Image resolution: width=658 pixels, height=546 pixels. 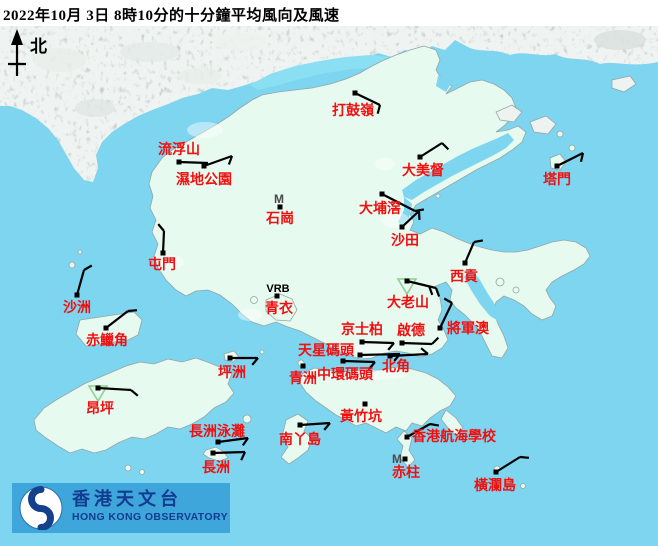 What do you see at coordinates (467, 262) in the screenshot?
I see `station-sai-kung: 西貢` at bounding box center [467, 262].